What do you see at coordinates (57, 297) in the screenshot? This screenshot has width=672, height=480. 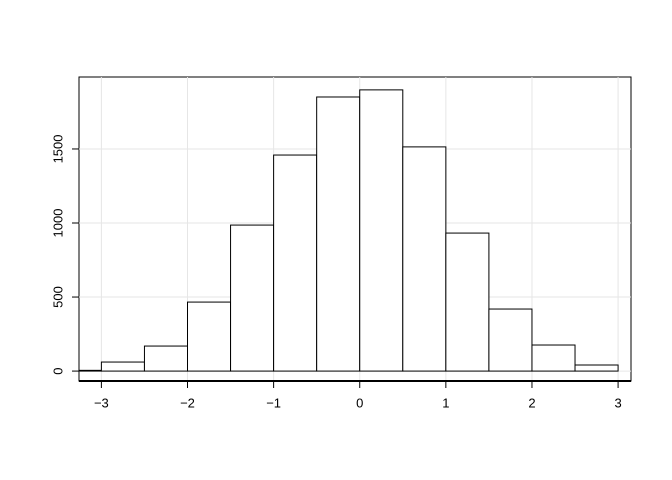 I see `y-tick-label: 500` at bounding box center [57, 297].